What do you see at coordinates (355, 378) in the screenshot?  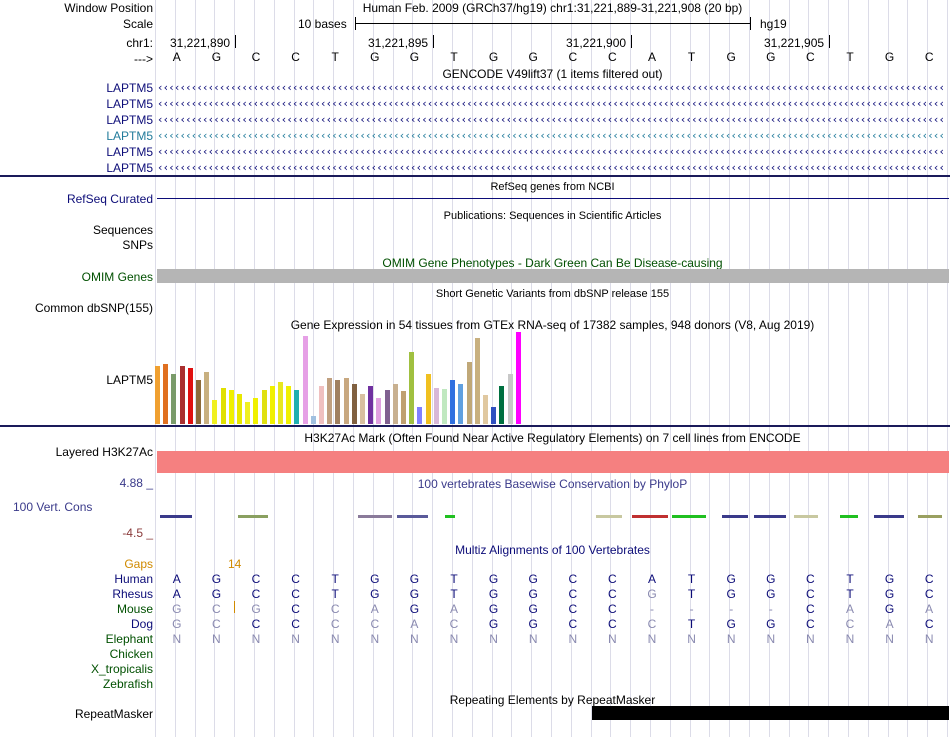 I see `gtex-bar-chart` at bounding box center [355, 378].